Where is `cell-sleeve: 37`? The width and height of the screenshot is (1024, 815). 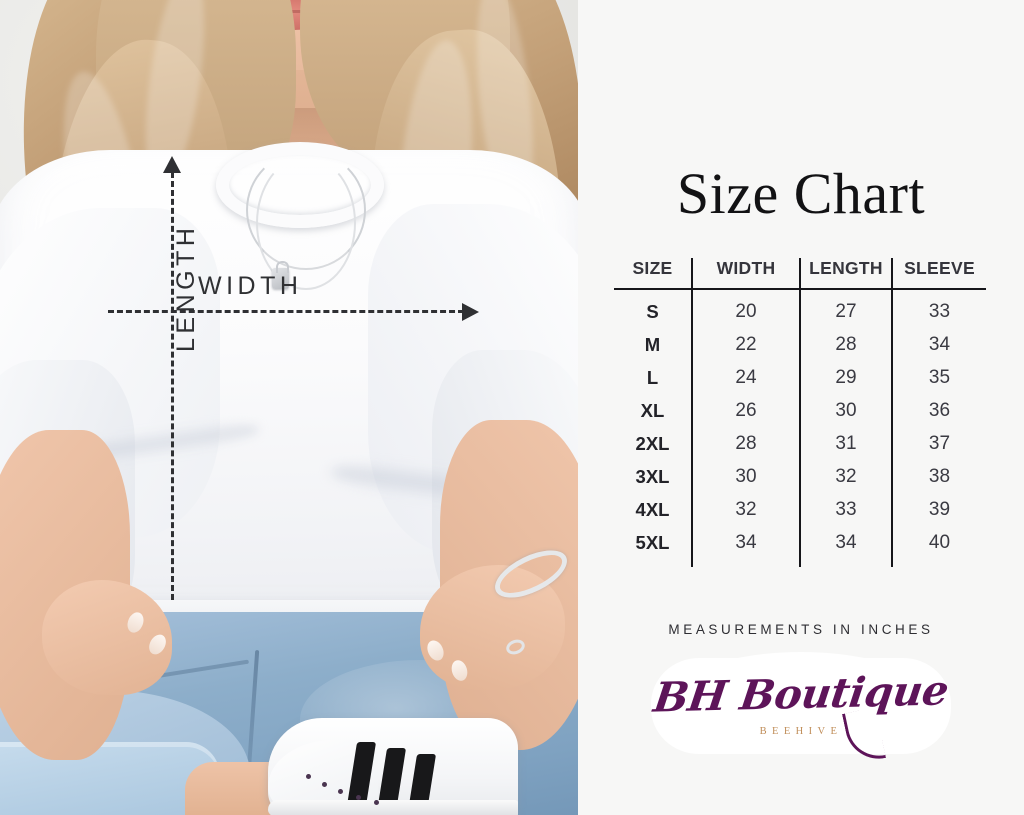 cell-sleeve: 37 is located at coordinates (938, 444).